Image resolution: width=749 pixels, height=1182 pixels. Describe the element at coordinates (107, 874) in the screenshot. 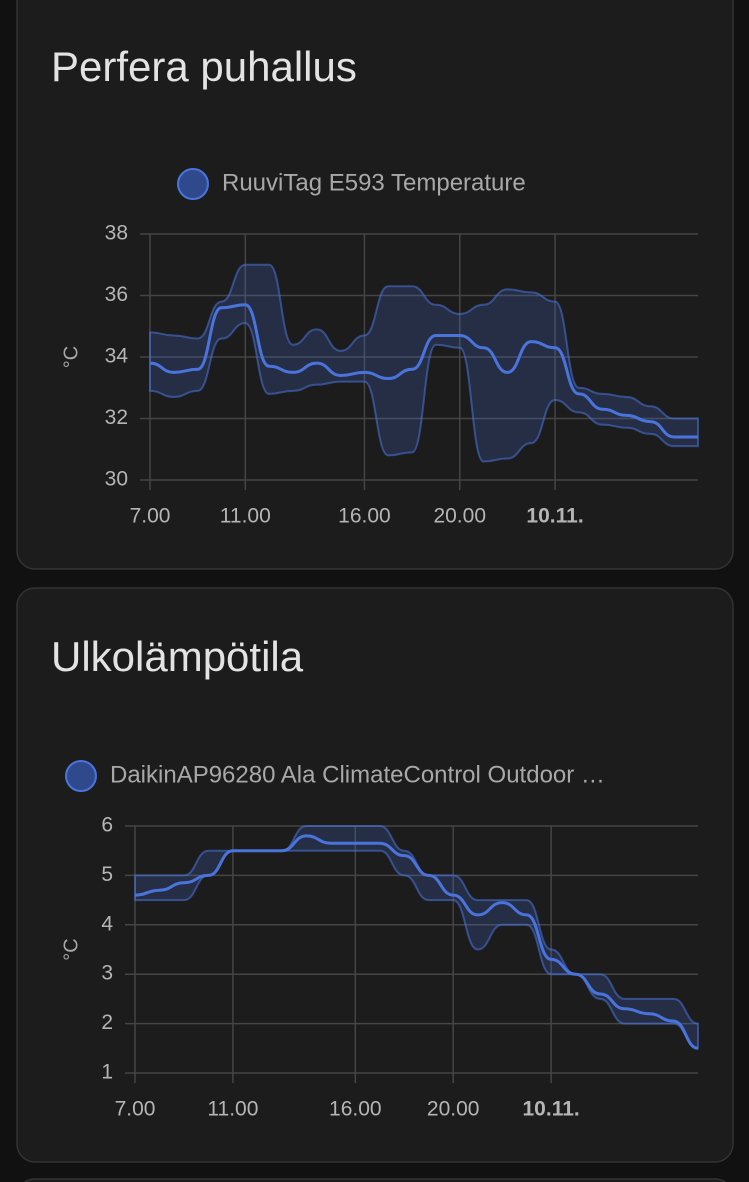

I see `y-tick-label: 5` at that location.